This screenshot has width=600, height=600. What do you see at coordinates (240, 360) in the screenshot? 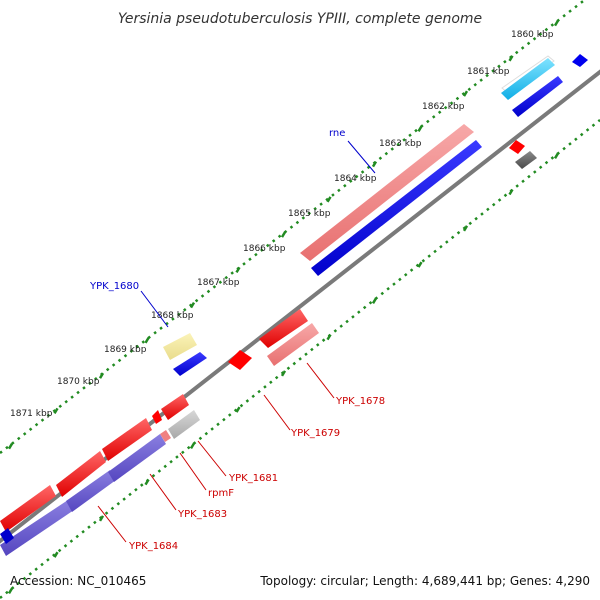
I see `cds-red-small-mid` at bounding box center [240, 360].